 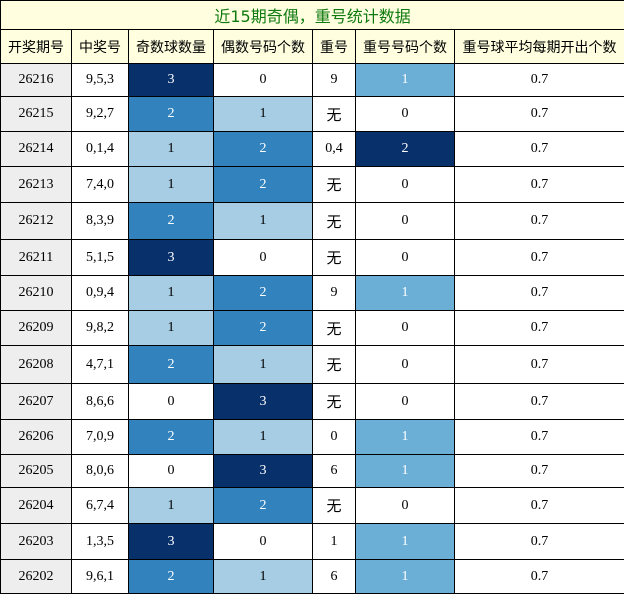 What do you see at coordinates (100, 402) in the screenshot?
I see `numbers-cell: 8,6,6` at bounding box center [100, 402].